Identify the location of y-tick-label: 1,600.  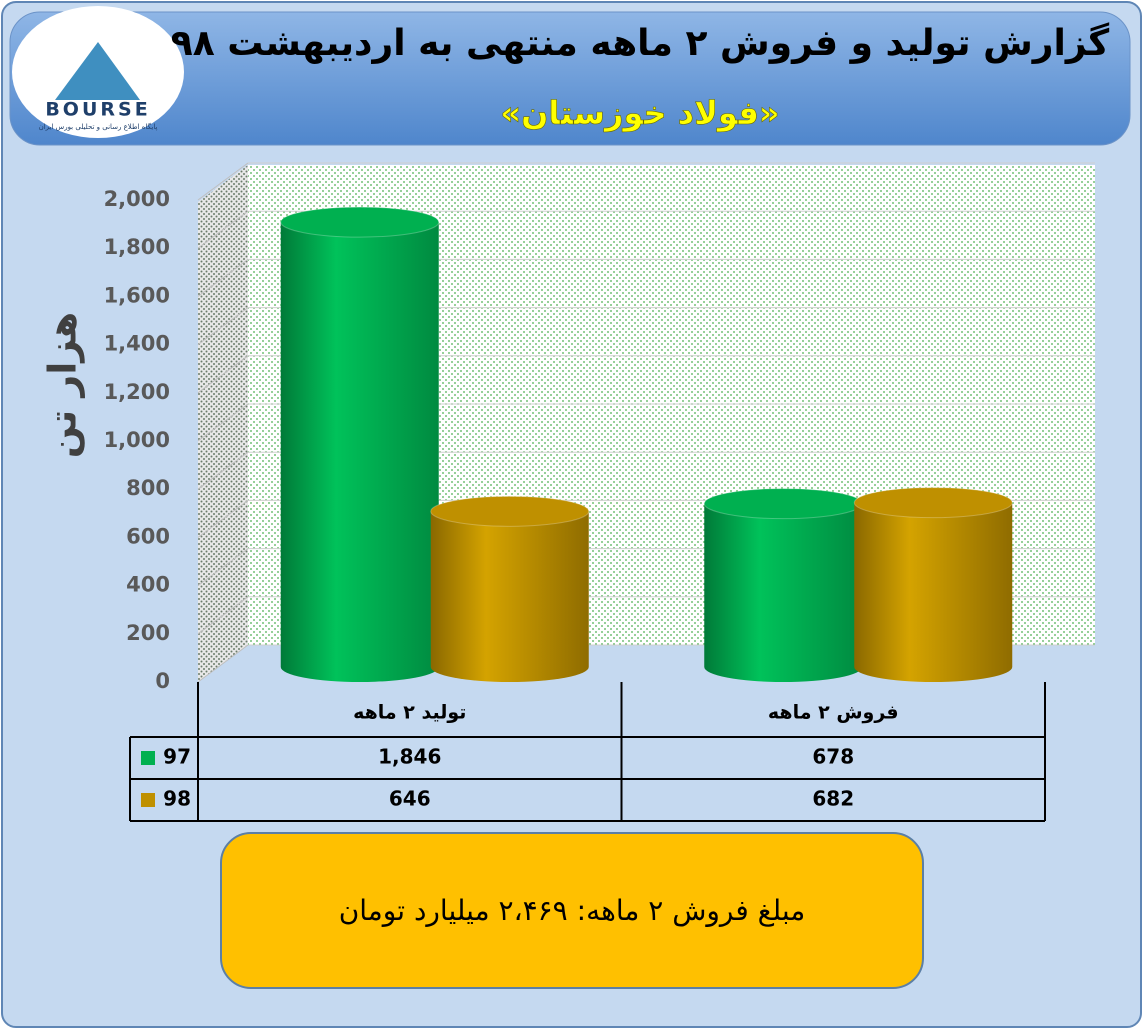
(137, 295).